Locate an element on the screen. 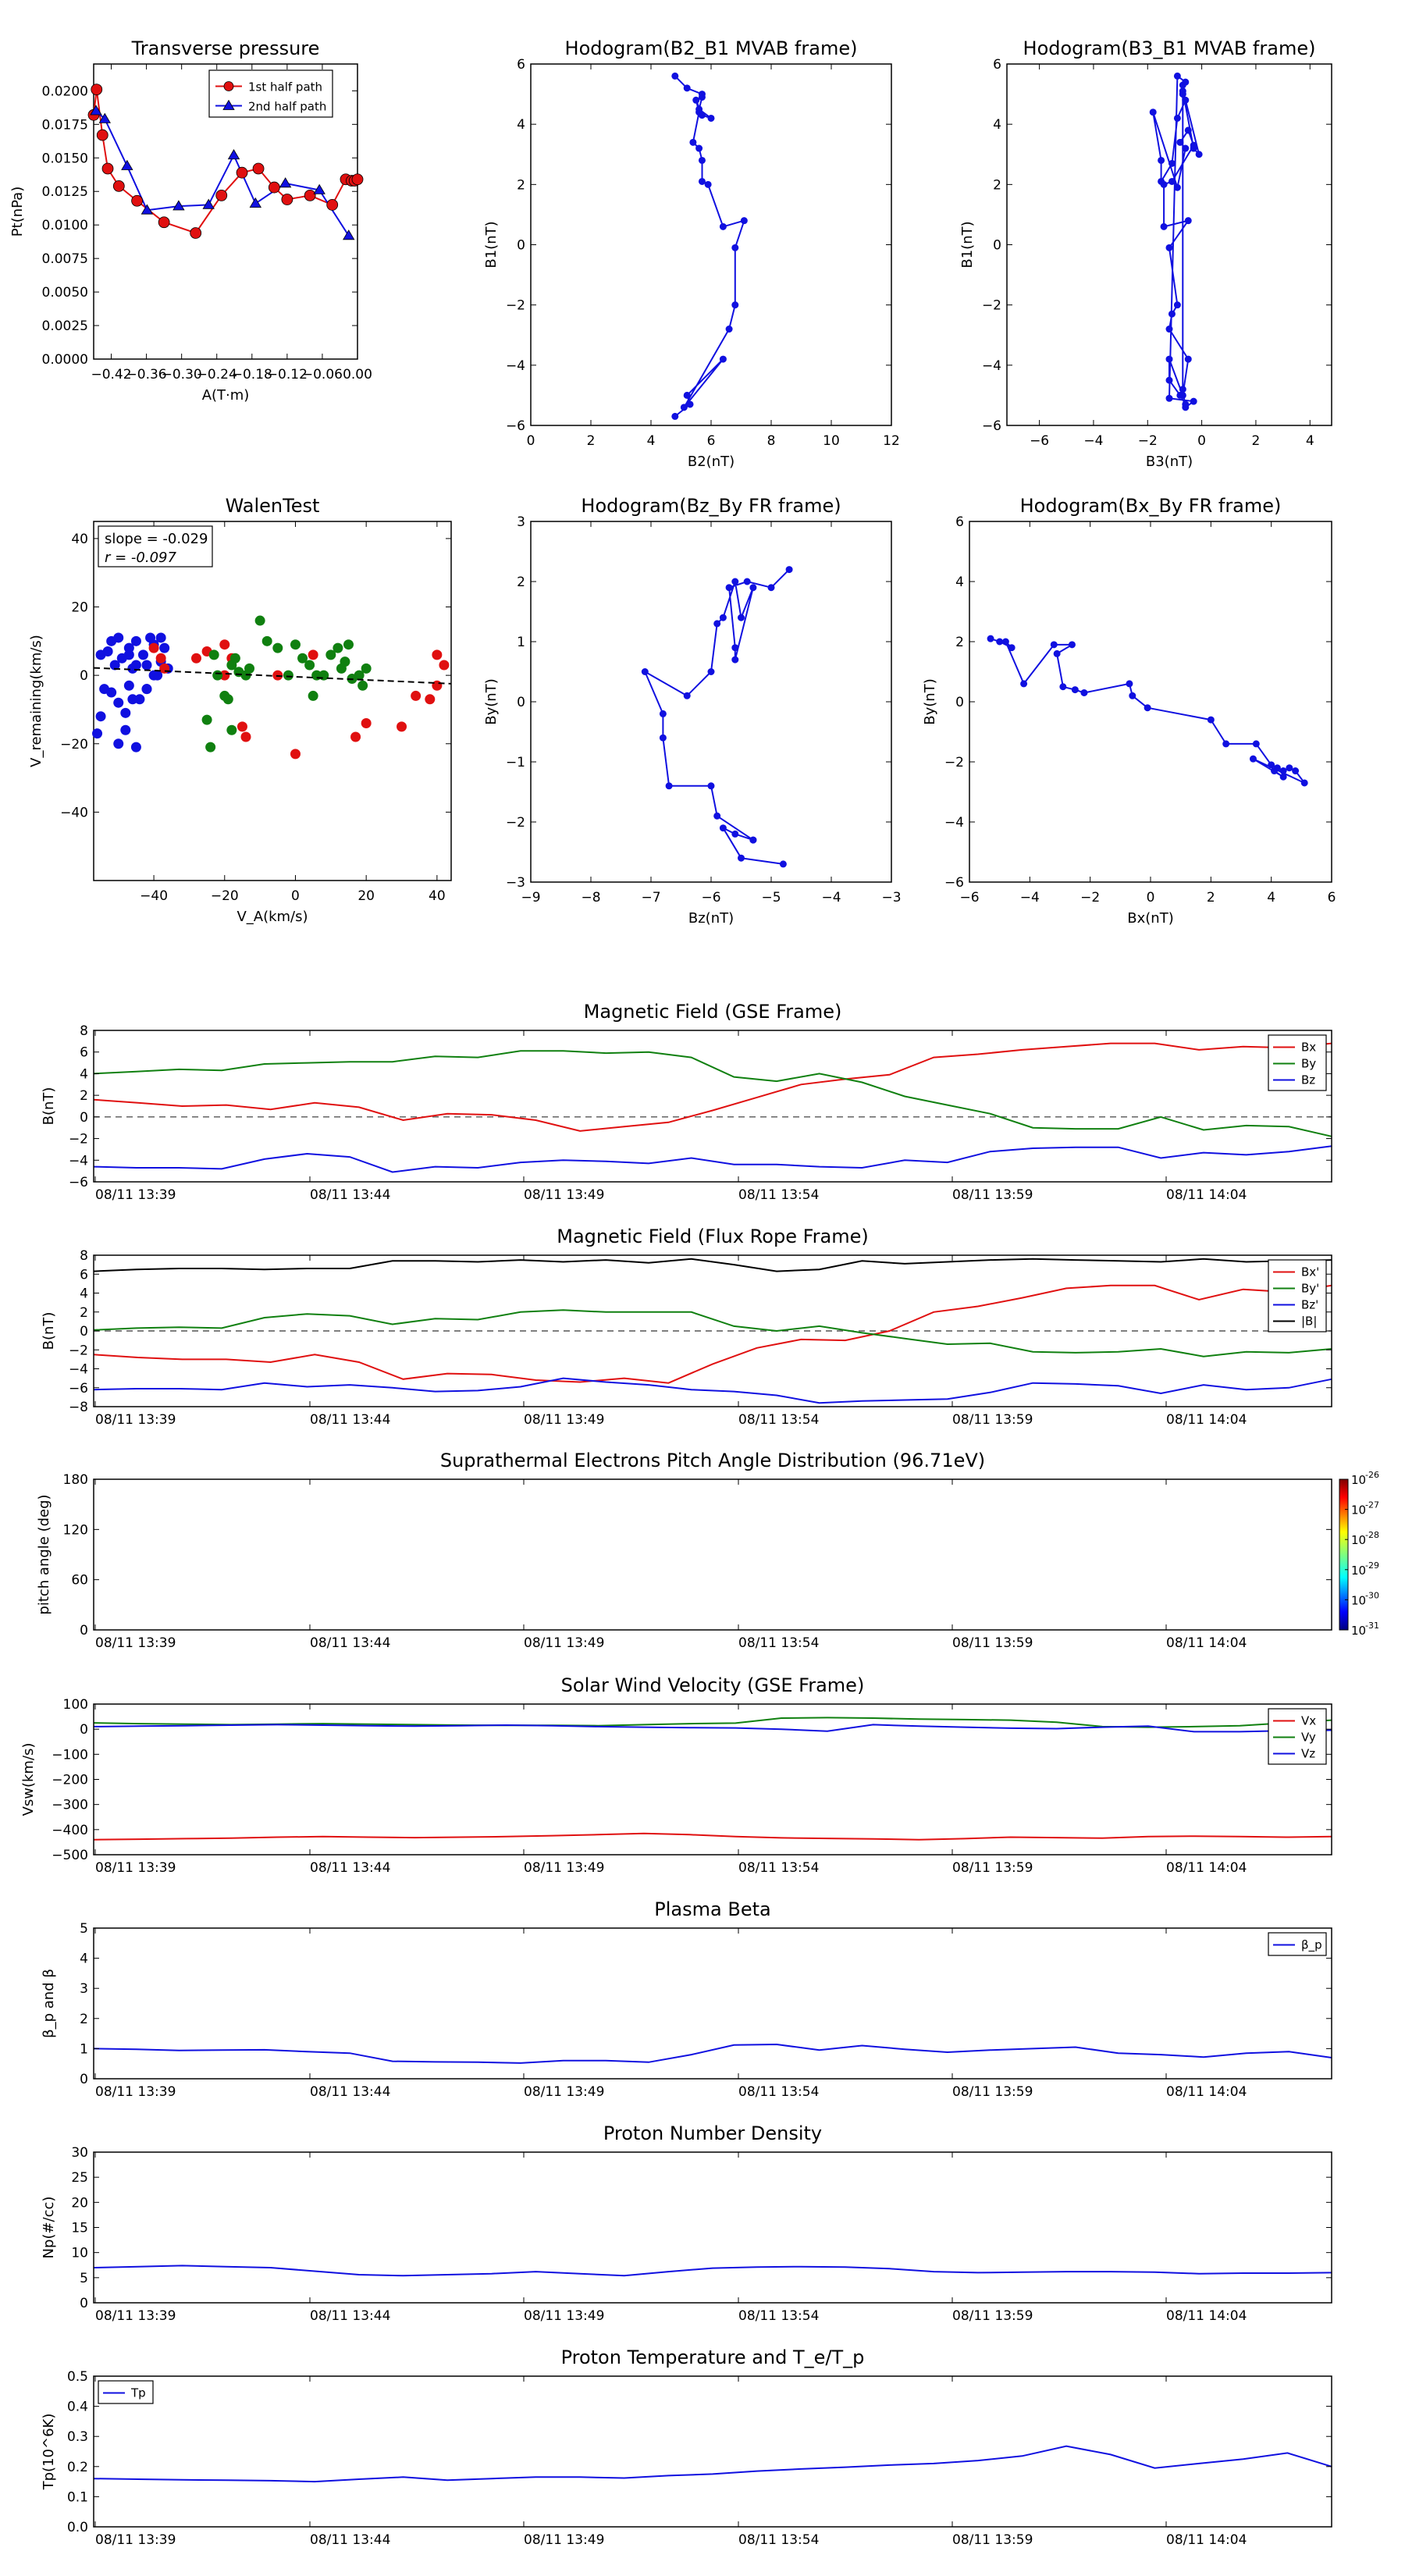 The width and height of the screenshot is (1405, 2576). y-tick-label: 100 is located at coordinates (76, 1705).